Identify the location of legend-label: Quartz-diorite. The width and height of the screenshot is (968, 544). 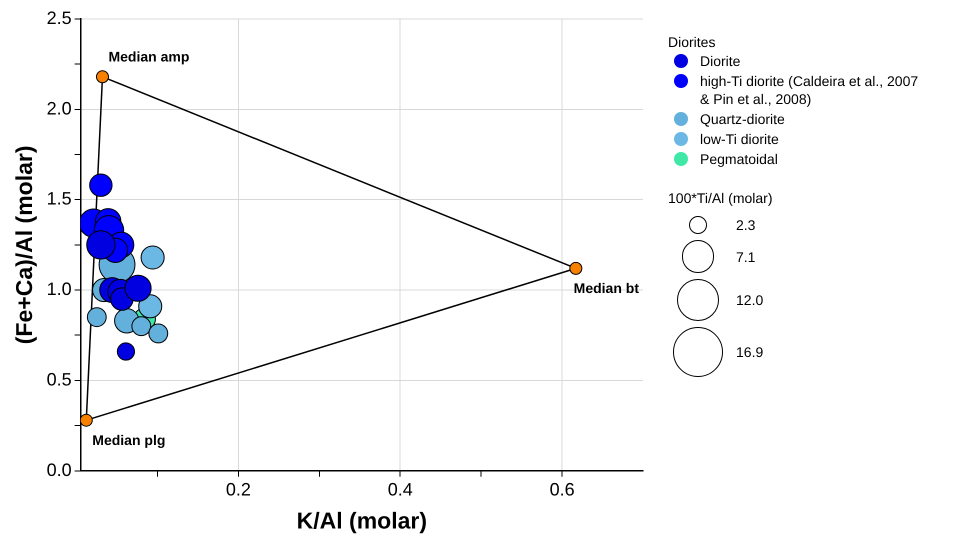
(743, 119).